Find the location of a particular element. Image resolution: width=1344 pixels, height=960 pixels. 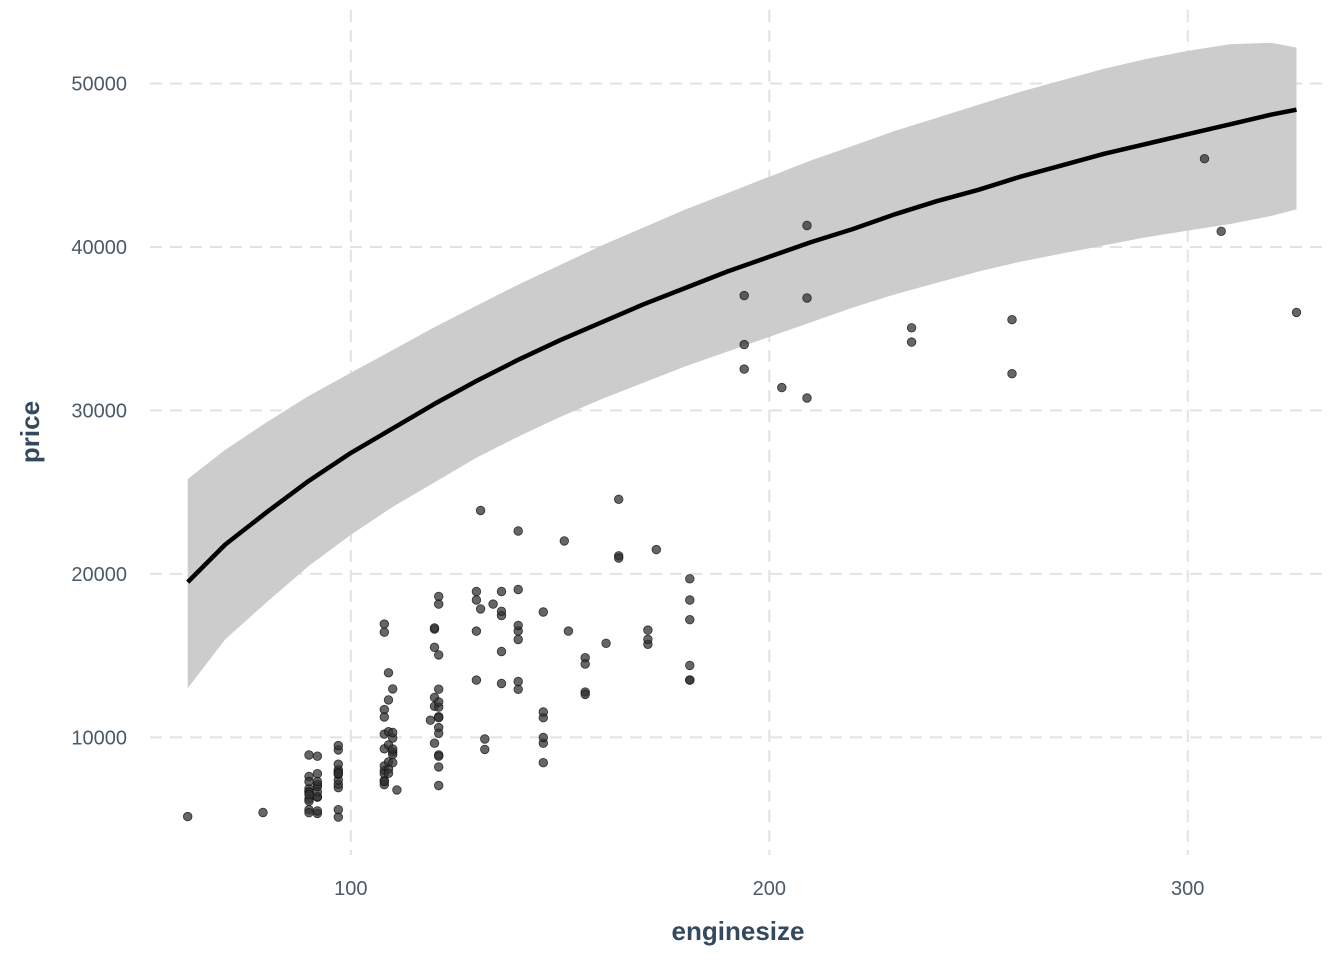

x-axis-title: enginesize is located at coordinates (738, 931).